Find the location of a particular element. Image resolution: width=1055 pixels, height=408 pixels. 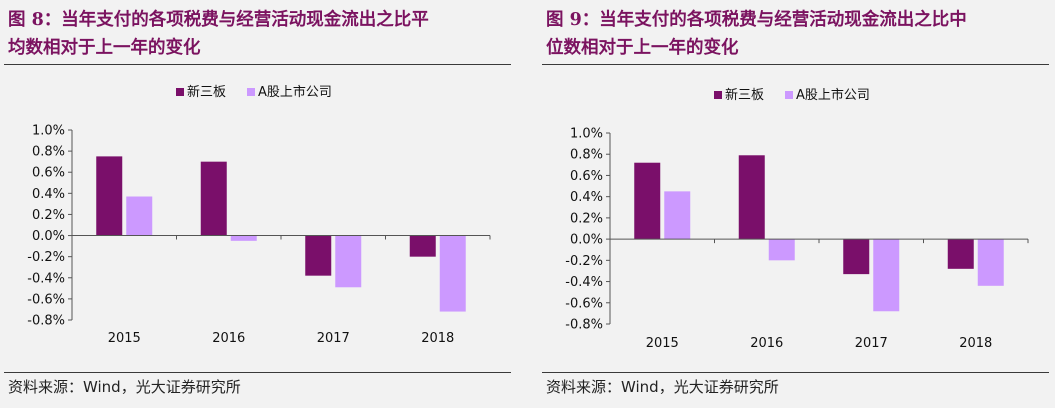

figure-title: 图 9：当年支付的各项税费与经营活动现金流出之比中 位数相对于上一年的变化 is located at coordinates (798, 34).